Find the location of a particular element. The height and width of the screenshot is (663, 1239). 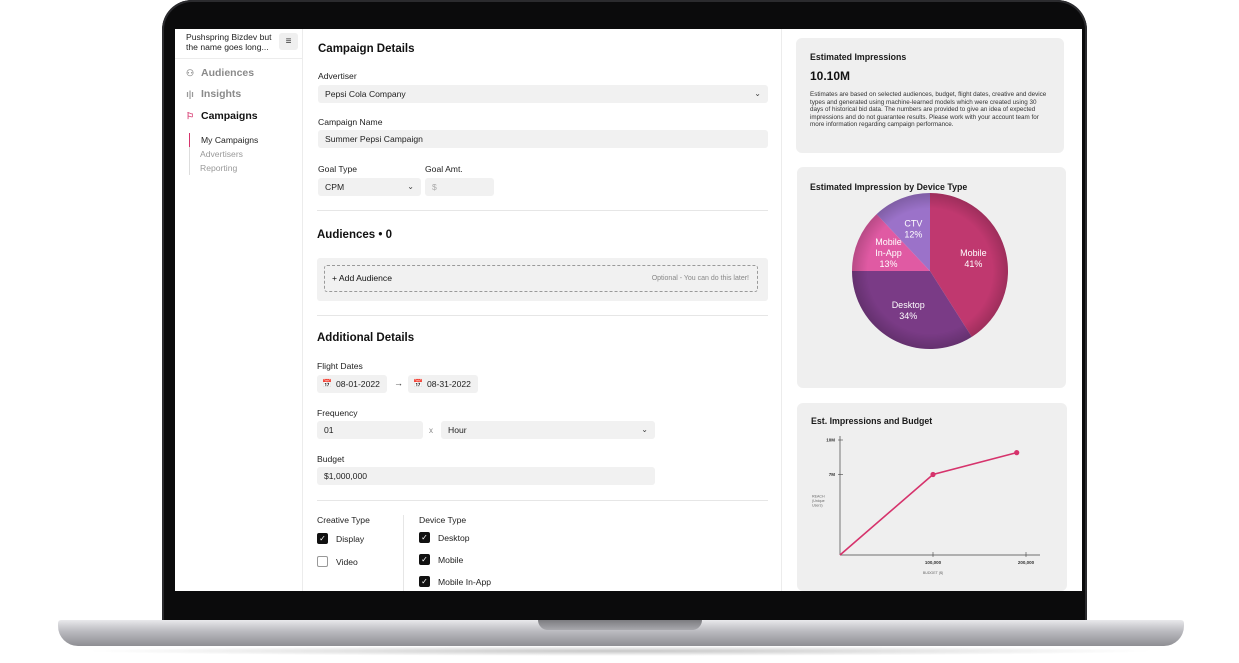

checkbox-label: Desktop is located at coordinates (454, 537).